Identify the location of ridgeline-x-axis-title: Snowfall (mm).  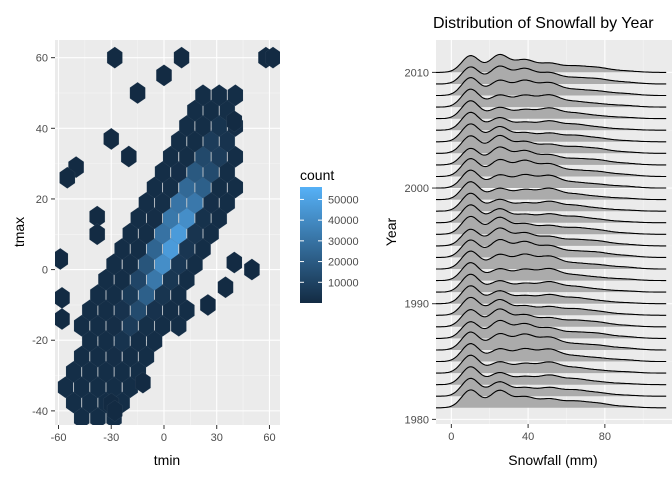
(552, 460).